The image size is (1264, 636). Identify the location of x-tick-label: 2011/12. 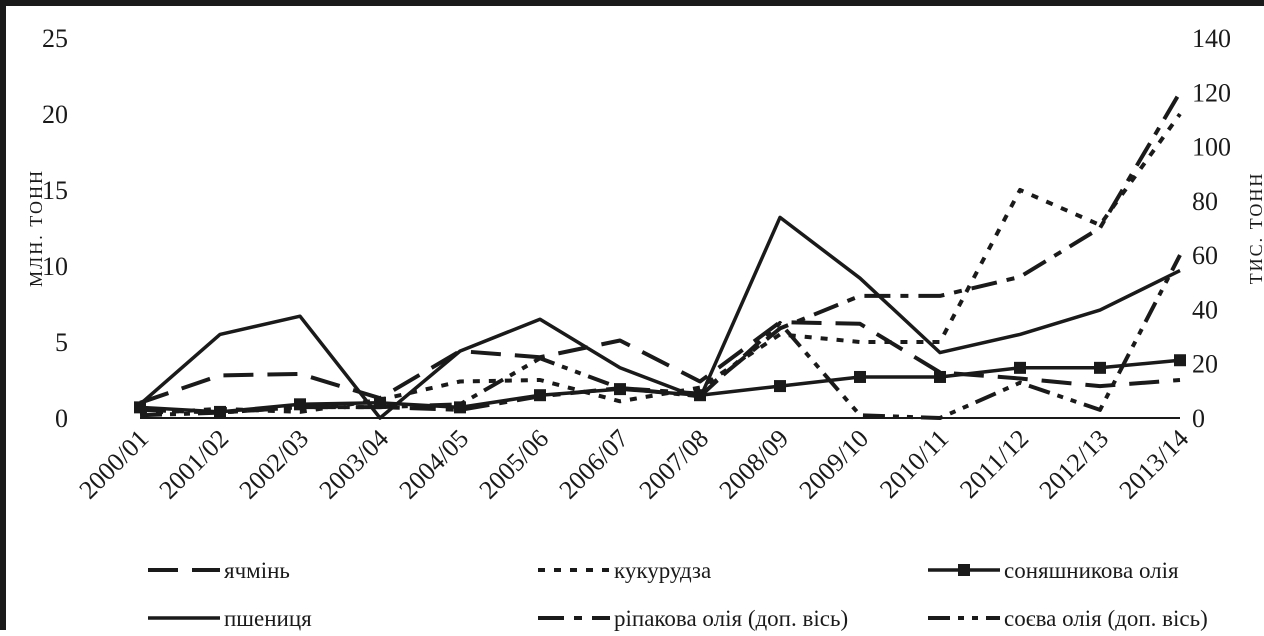
(994, 464).